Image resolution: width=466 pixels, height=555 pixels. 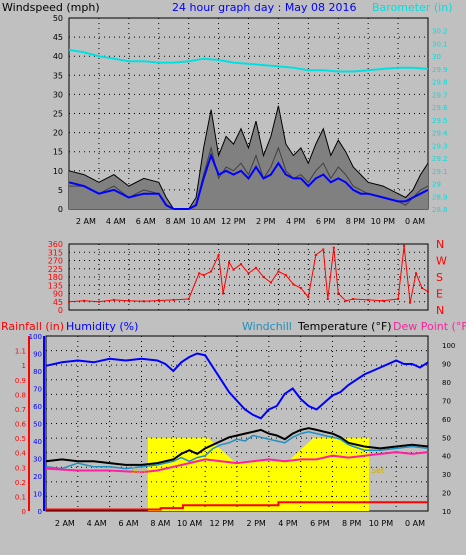 What do you see at coordinates (20, 497) in the screenshot?
I see `rain-tick-label: 0.1` at bounding box center [20, 497].